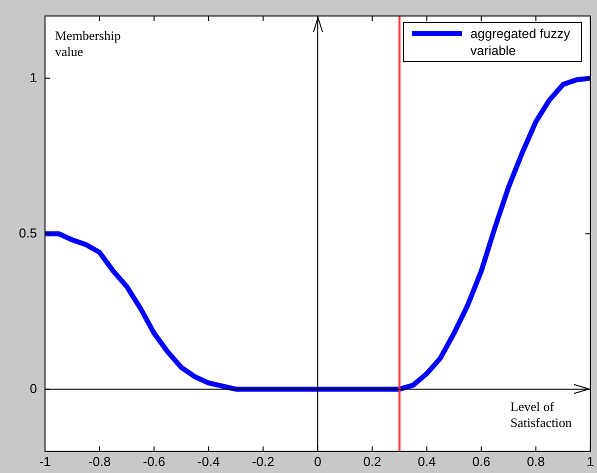 The width and height of the screenshot is (597, 473). Describe the element at coordinates (427, 461) in the screenshot. I see `x-tick-label: 0.4` at that location.